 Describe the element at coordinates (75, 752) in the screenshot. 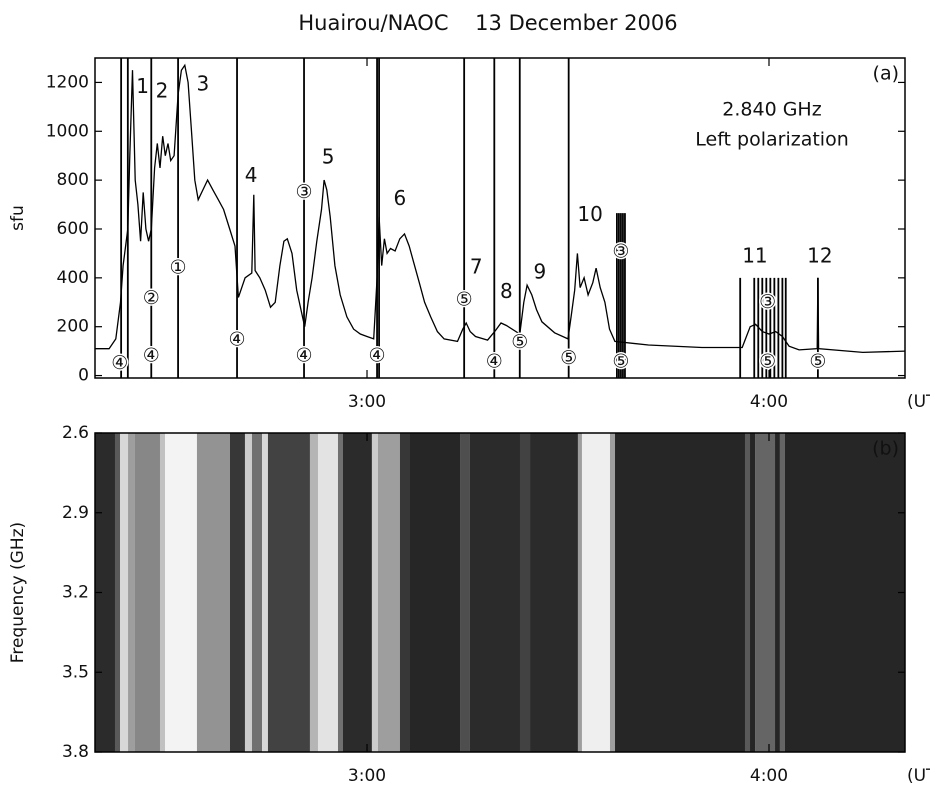

I see `y-tick-label: 3.8` at that location.